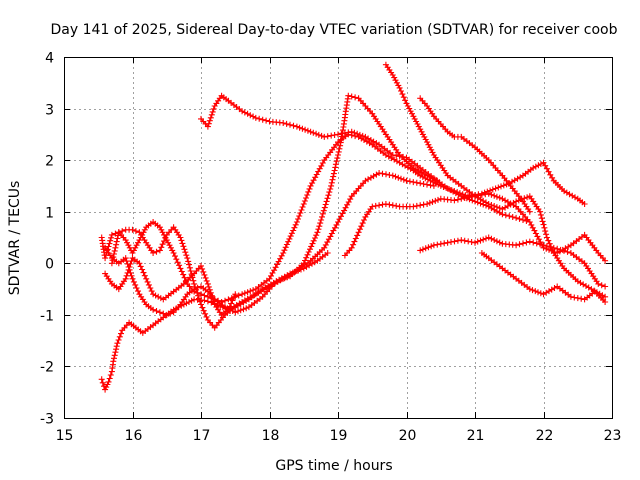 The height and width of the screenshot is (480, 640). Describe the element at coordinates (408, 436) in the screenshot. I see `x-tick-label: 20` at that location.